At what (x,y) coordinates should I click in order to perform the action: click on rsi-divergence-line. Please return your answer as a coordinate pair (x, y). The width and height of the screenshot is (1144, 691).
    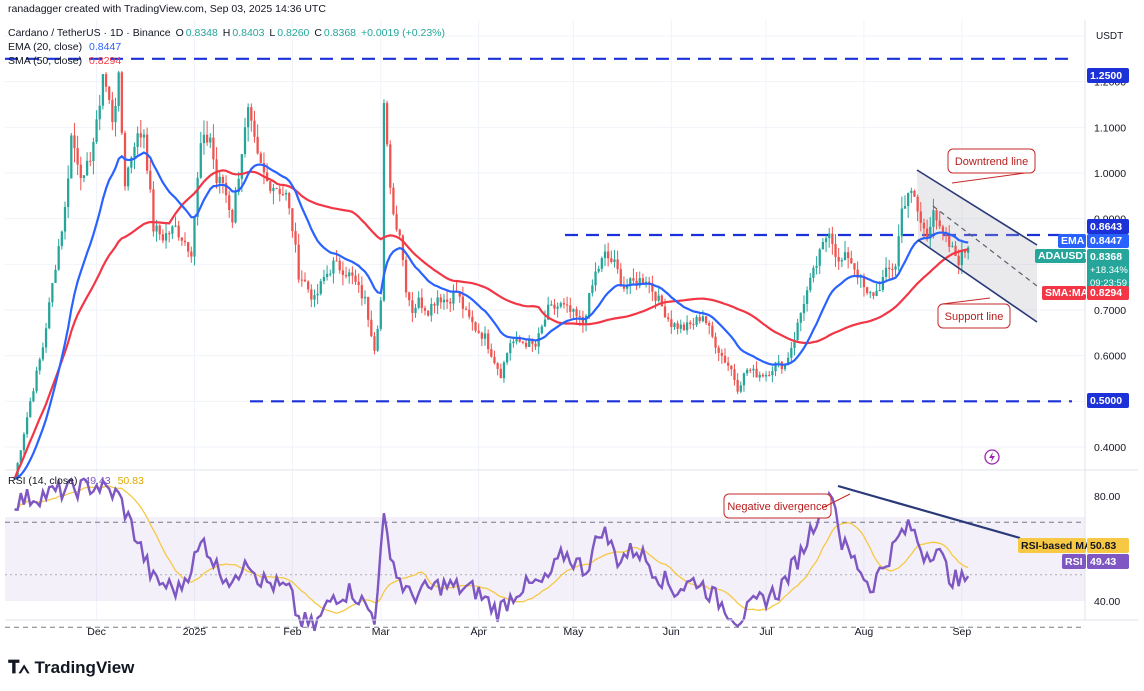
    Looking at the image, I should click on (929, 512).